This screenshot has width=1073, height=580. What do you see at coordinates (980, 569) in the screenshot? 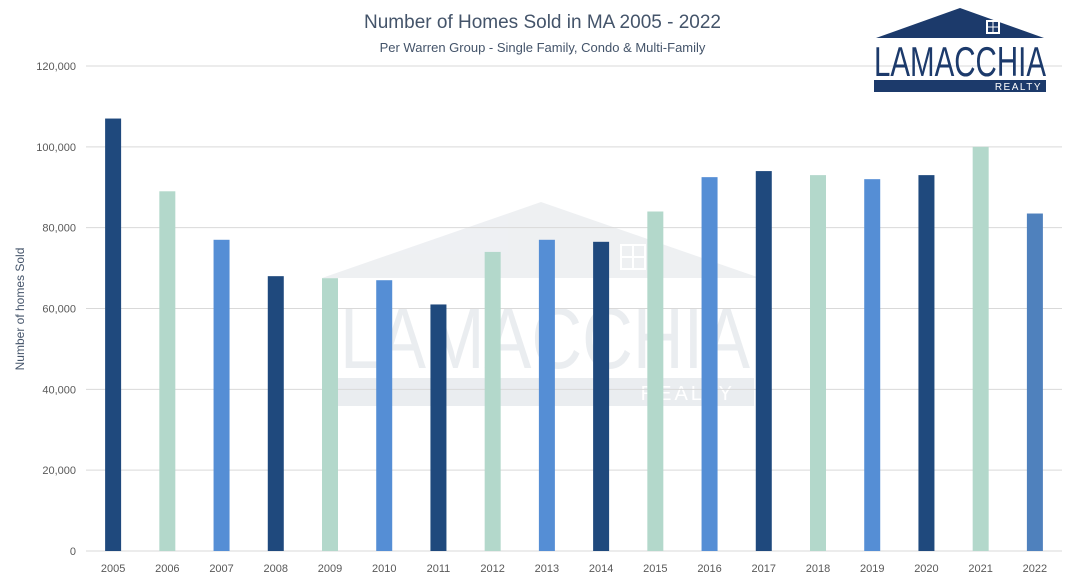
I see `x-tick-label: 2021` at bounding box center [980, 569].